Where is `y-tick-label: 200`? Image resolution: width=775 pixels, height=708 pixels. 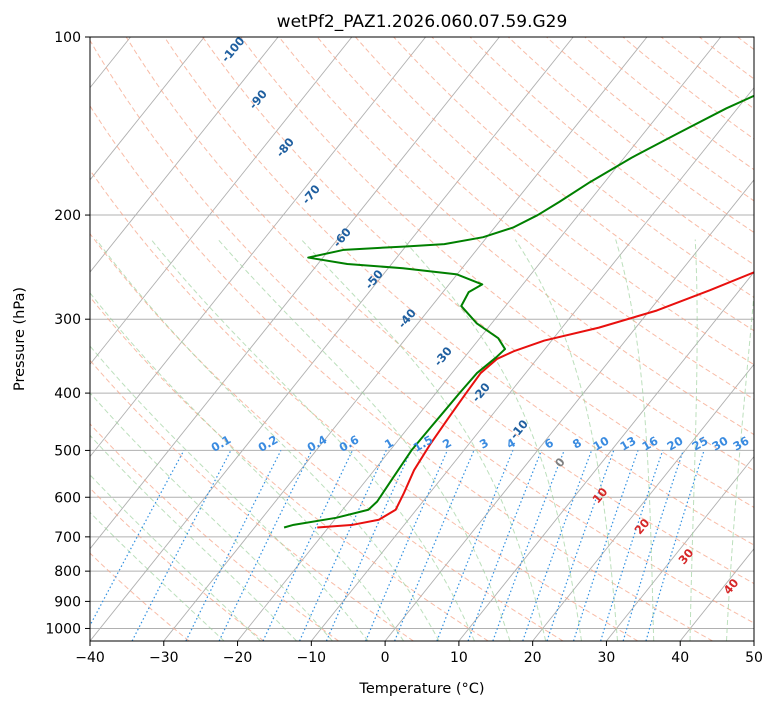
y-tick-label: 200 is located at coordinates (67, 216).